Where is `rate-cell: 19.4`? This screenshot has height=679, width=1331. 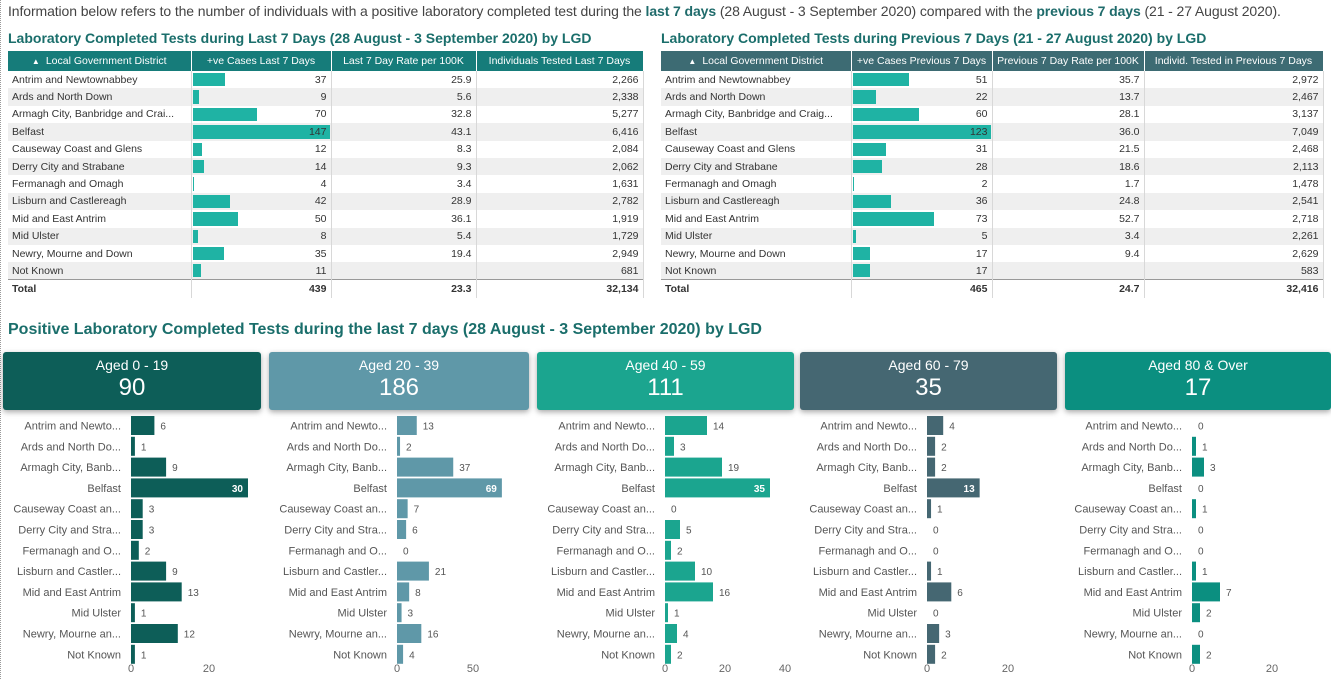 rate-cell: 19.4 is located at coordinates (404, 253).